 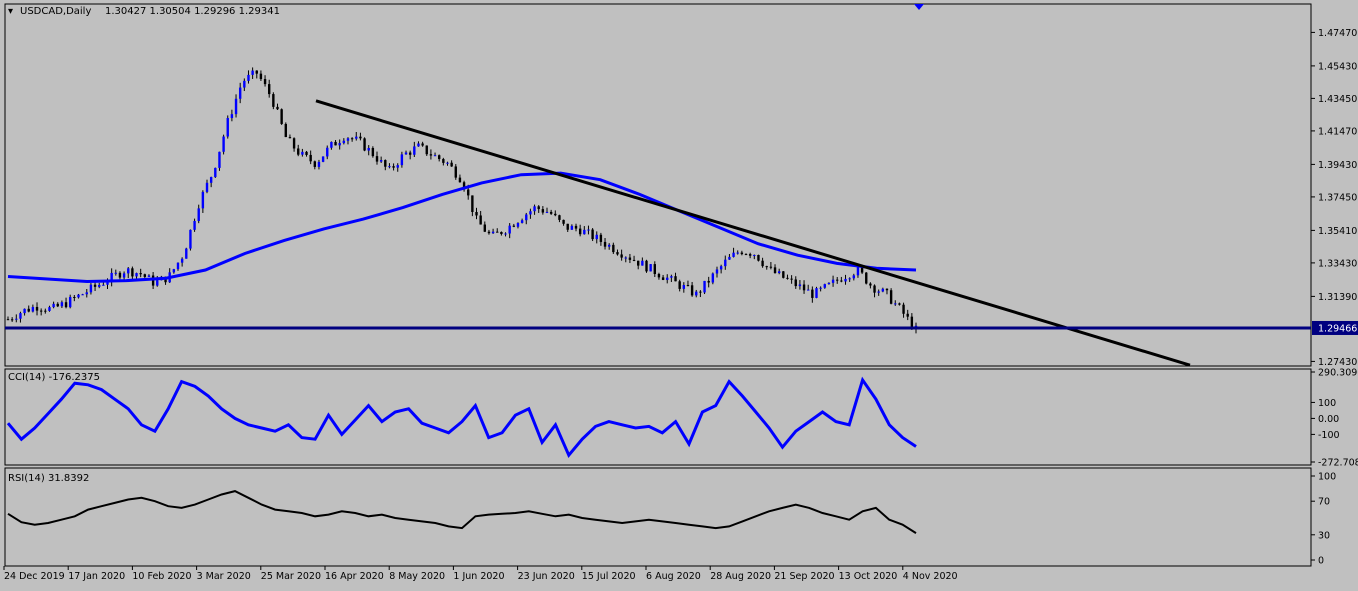 What do you see at coordinates (1337, 297) in the screenshot?
I see `price-tick-label: 1.31390` at bounding box center [1337, 297].